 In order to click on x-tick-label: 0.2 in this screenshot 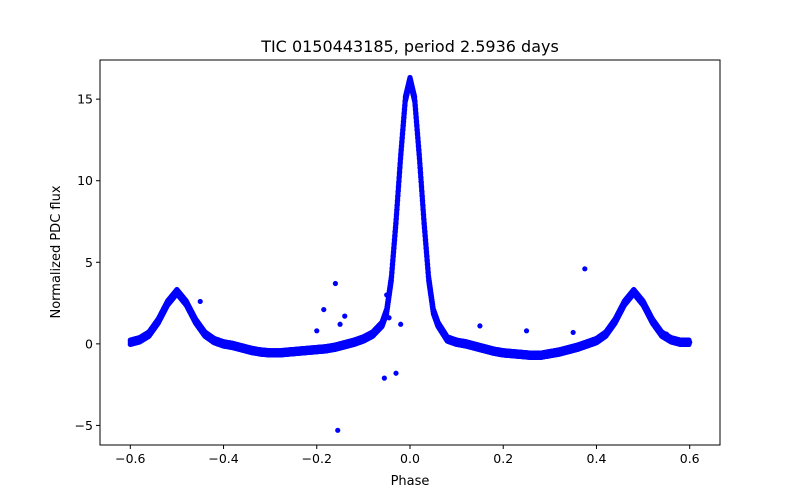, I will do `click(503, 458)`.